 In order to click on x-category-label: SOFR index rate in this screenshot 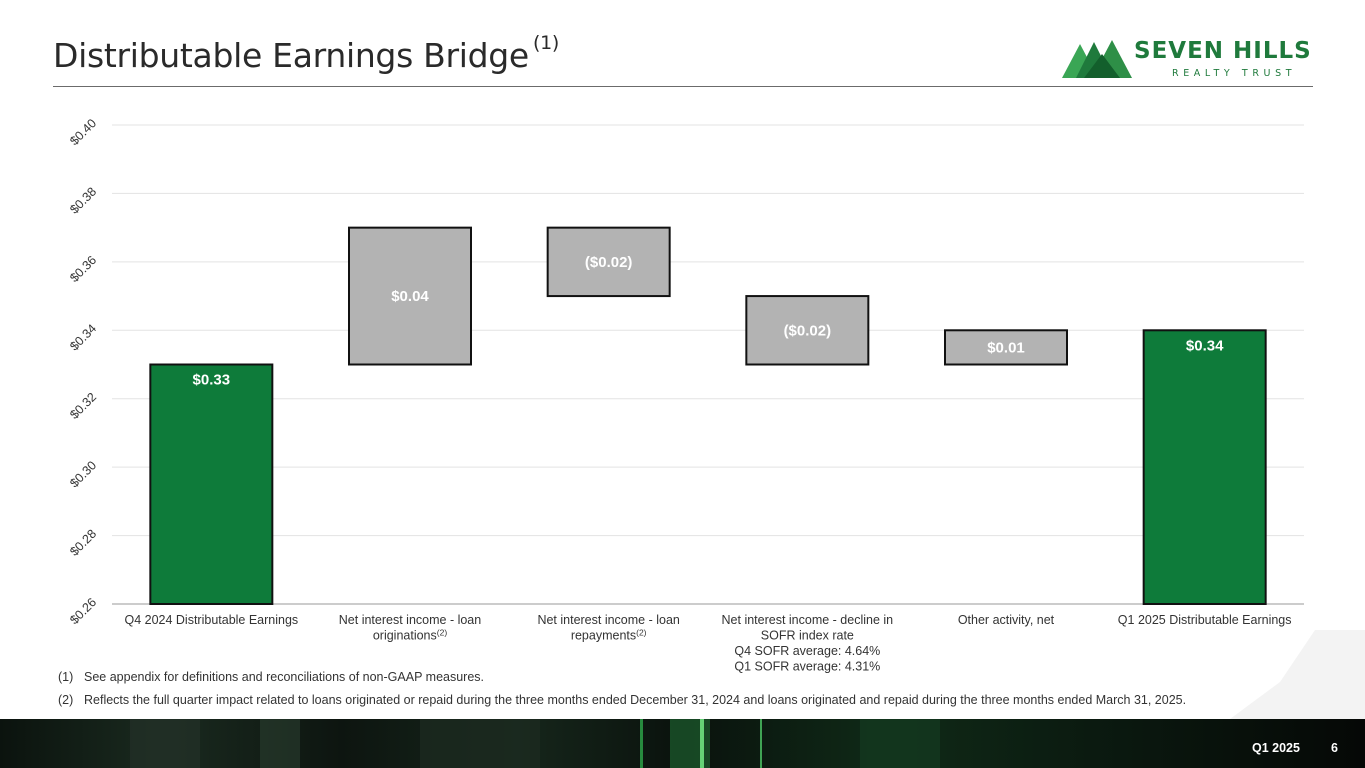, I will do `click(807, 636)`.